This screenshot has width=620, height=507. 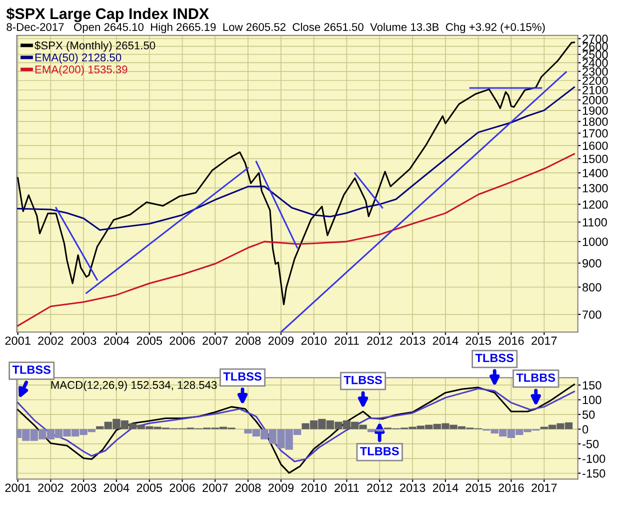 What do you see at coordinates (592, 287) in the screenshot?
I see `y-tick-label: 800` at bounding box center [592, 287].